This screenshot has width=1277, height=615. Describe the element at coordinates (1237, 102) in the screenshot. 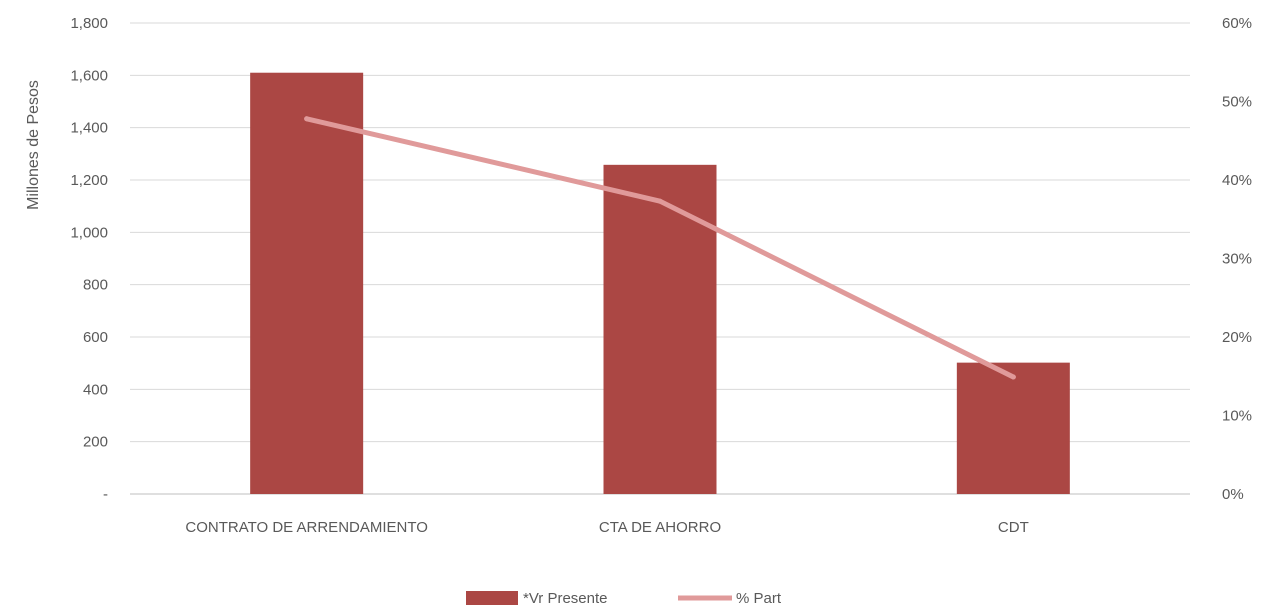

I see `y2-tick-label: 50%` at that location.